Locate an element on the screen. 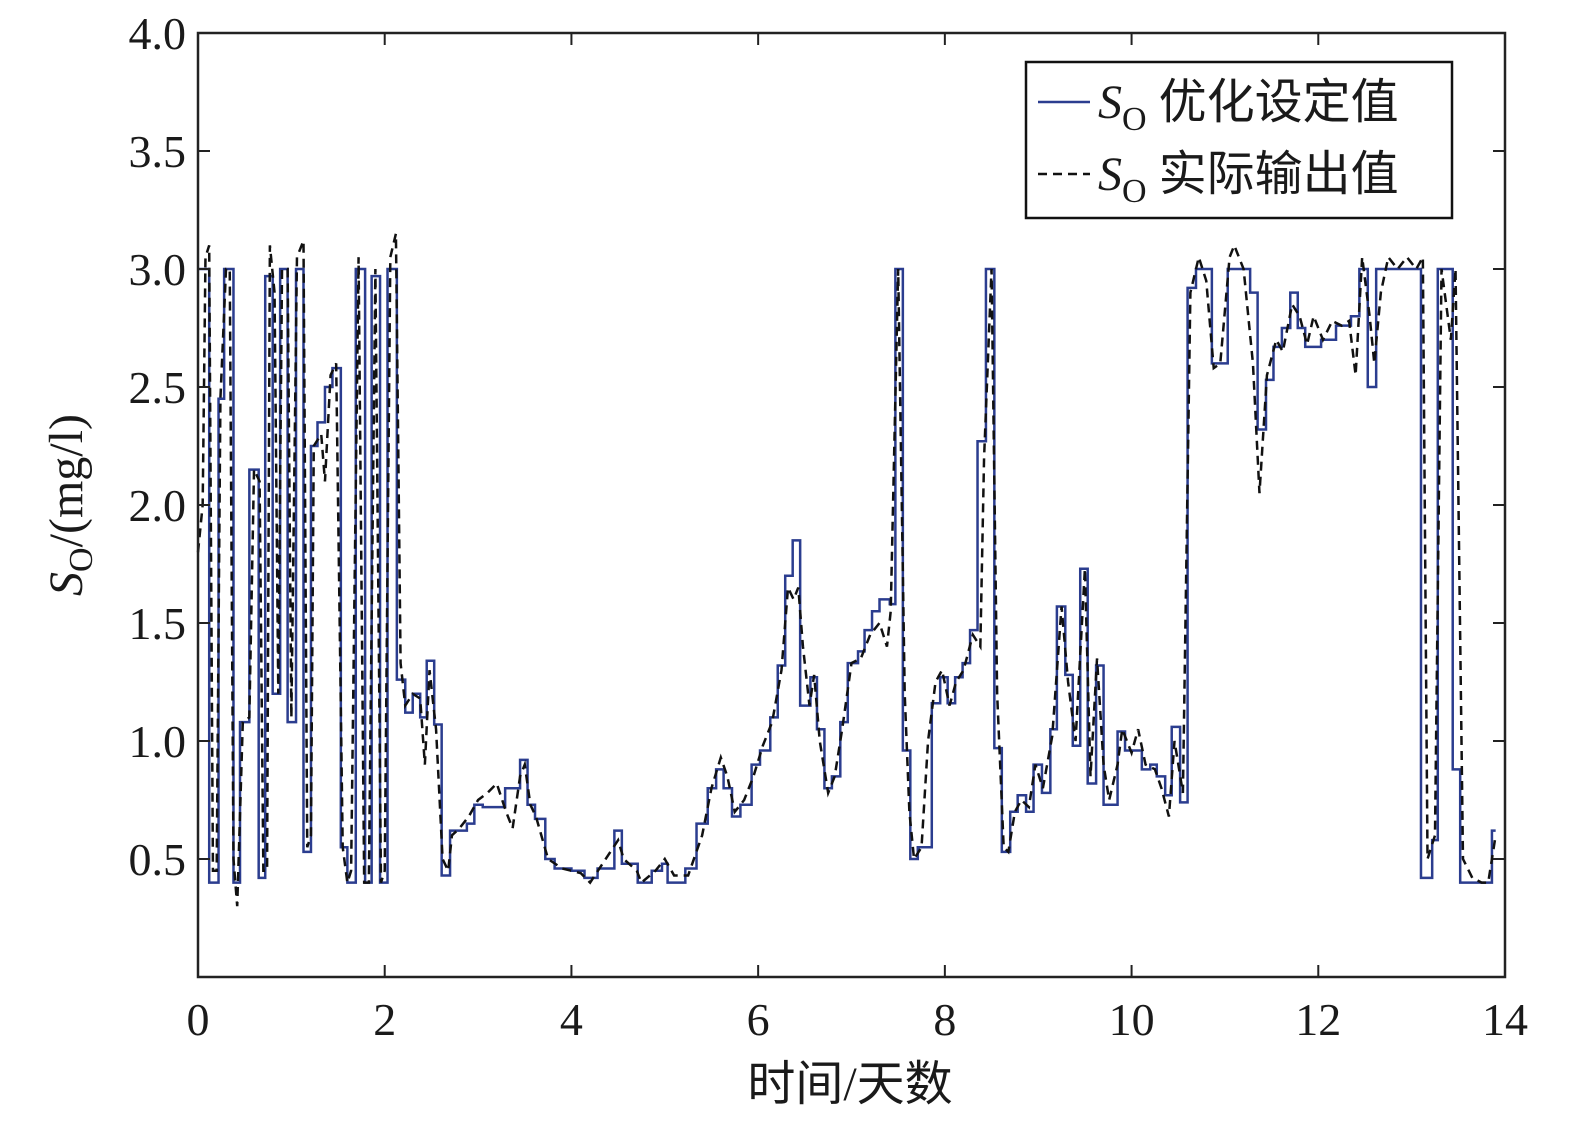 Image resolution: width=1575 pixels, height=1123 pixels. x-tick-label: 8 is located at coordinates (944, 1019).